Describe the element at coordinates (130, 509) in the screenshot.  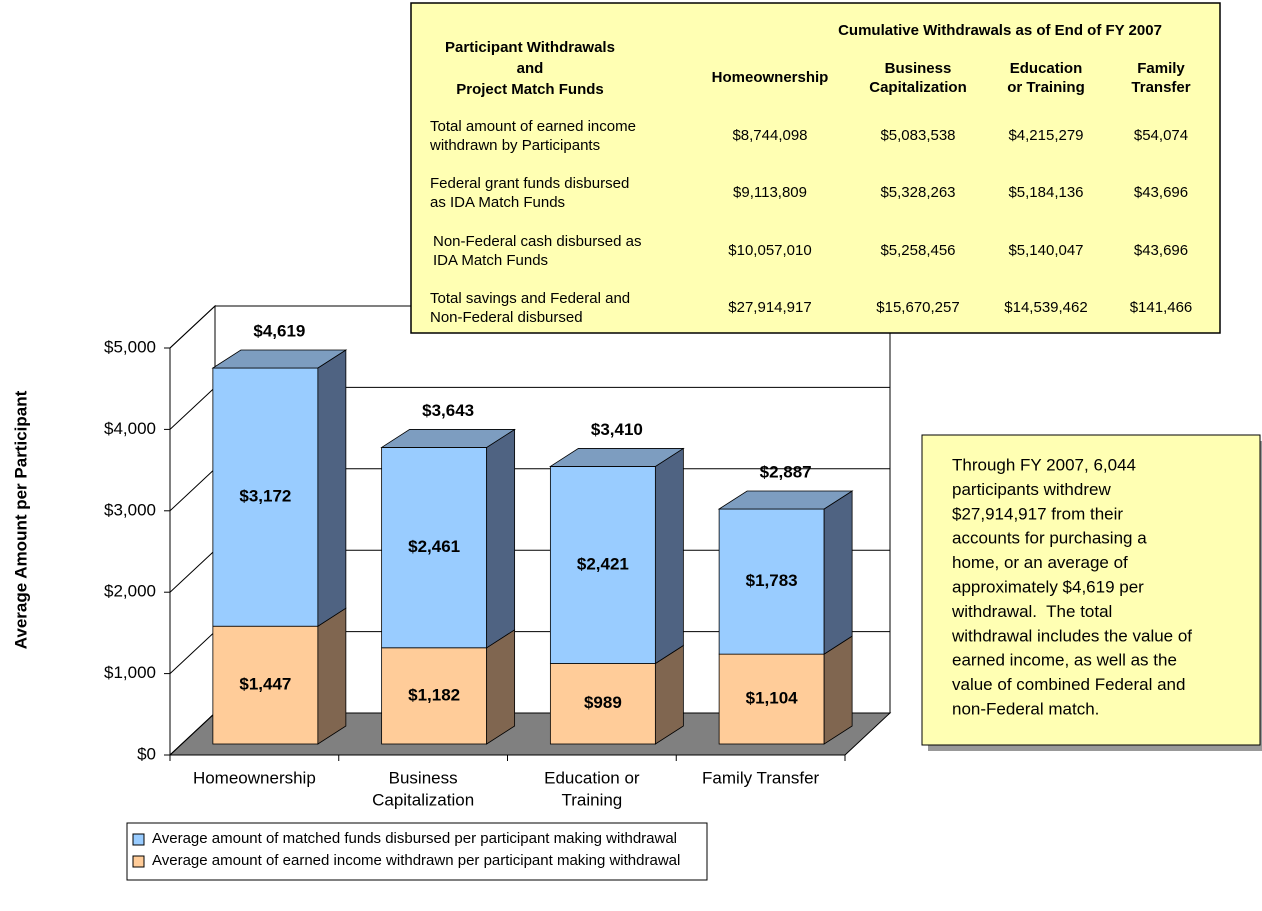
I see `y-tick-label: $3,000` at that location.